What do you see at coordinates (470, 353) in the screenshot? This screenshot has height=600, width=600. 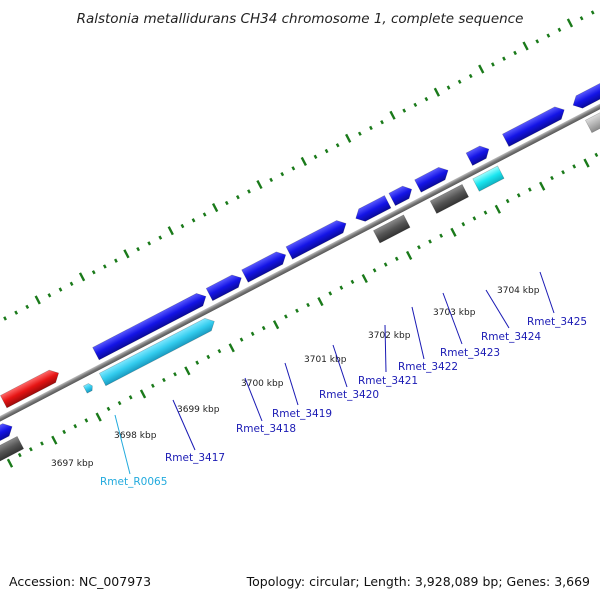 I see `gene-label: Rmet_3423` at bounding box center [470, 353].